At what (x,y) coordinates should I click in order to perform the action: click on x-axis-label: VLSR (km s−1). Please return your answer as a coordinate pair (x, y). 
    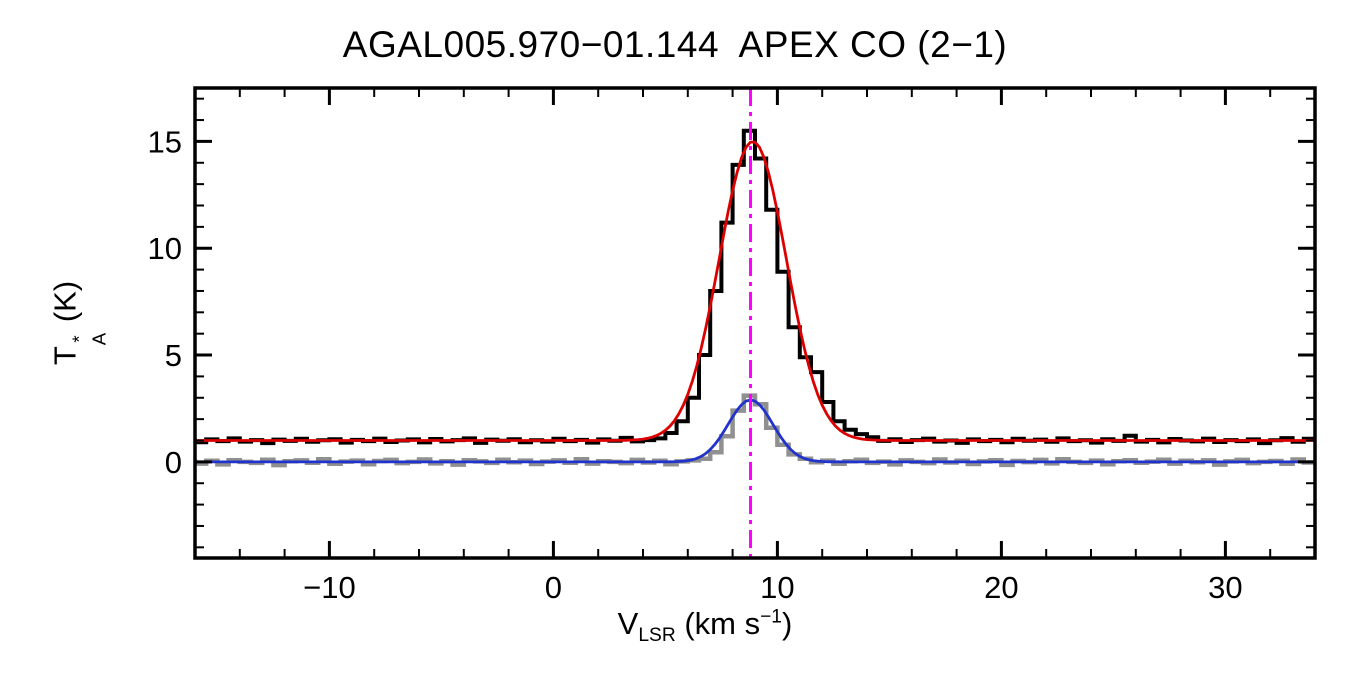
    Looking at the image, I should click on (705, 626).